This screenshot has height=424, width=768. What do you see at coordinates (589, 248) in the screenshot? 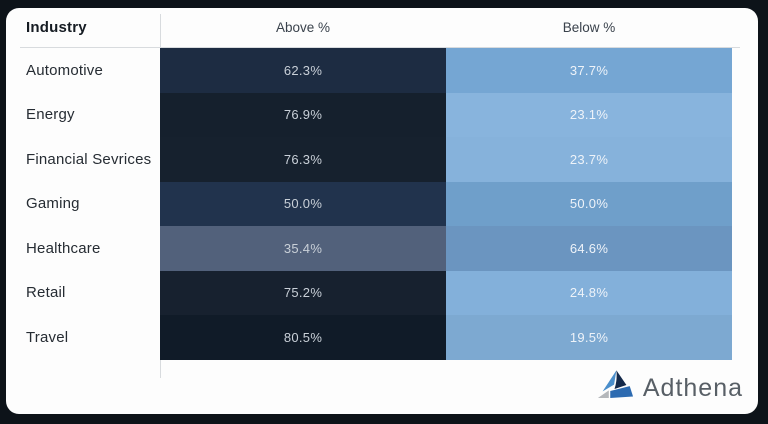
I see `below-percent-cell: 64.6%` at bounding box center [589, 248].